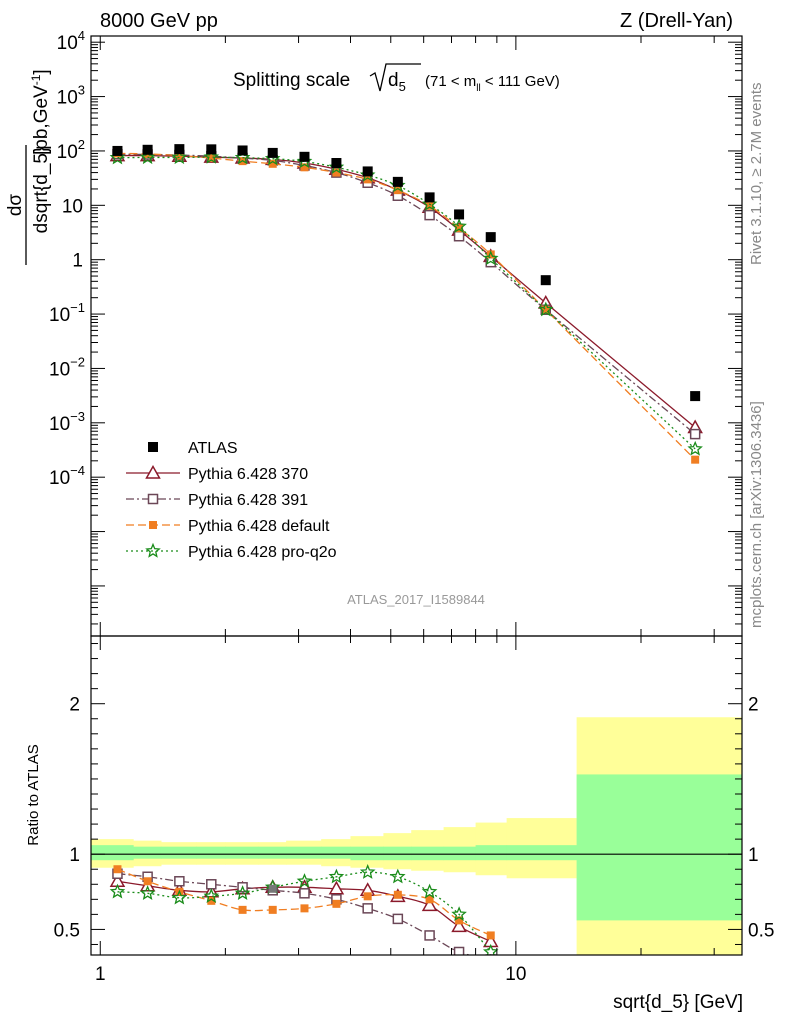 The width and height of the screenshot is (786, 1024). Describe the element at coordinates (71, 41) in the screenshot. I see `y-tick-label: 10⁴` at that location.